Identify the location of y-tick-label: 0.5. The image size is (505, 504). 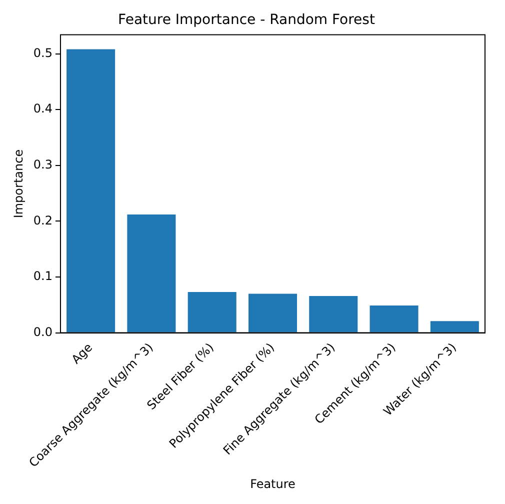
(42, 53).